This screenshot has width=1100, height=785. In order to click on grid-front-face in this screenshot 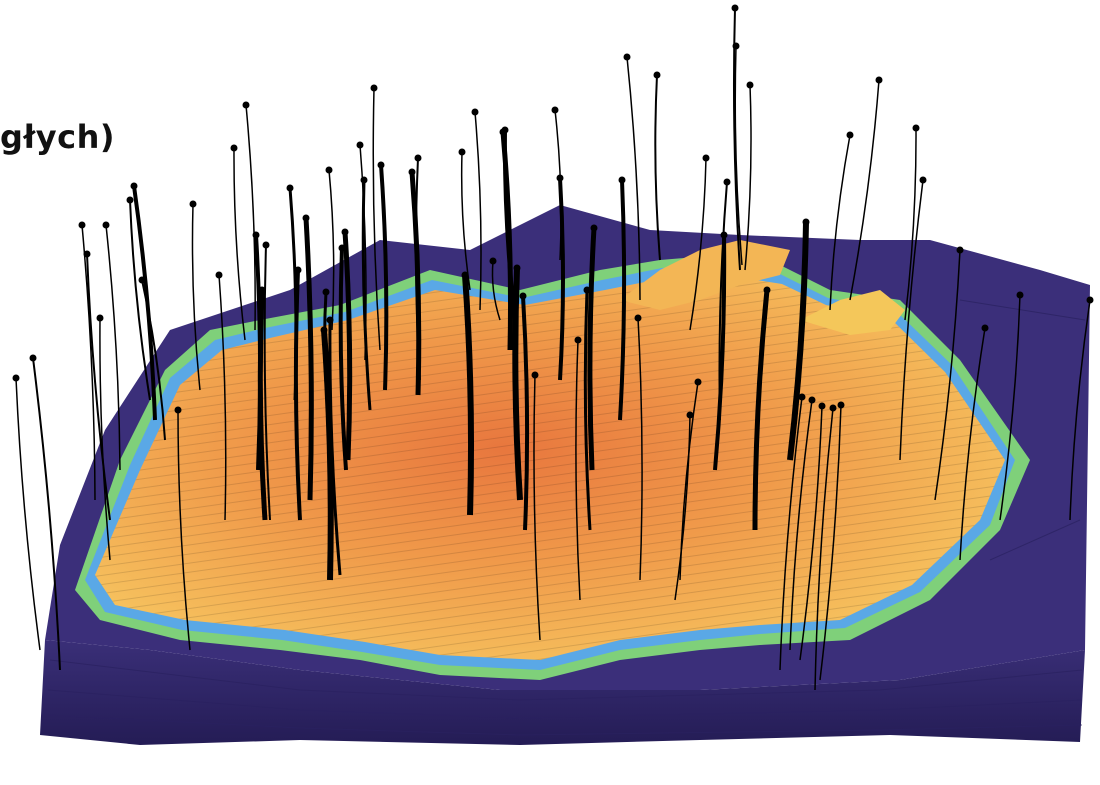, I will do `click(562, 692)`.